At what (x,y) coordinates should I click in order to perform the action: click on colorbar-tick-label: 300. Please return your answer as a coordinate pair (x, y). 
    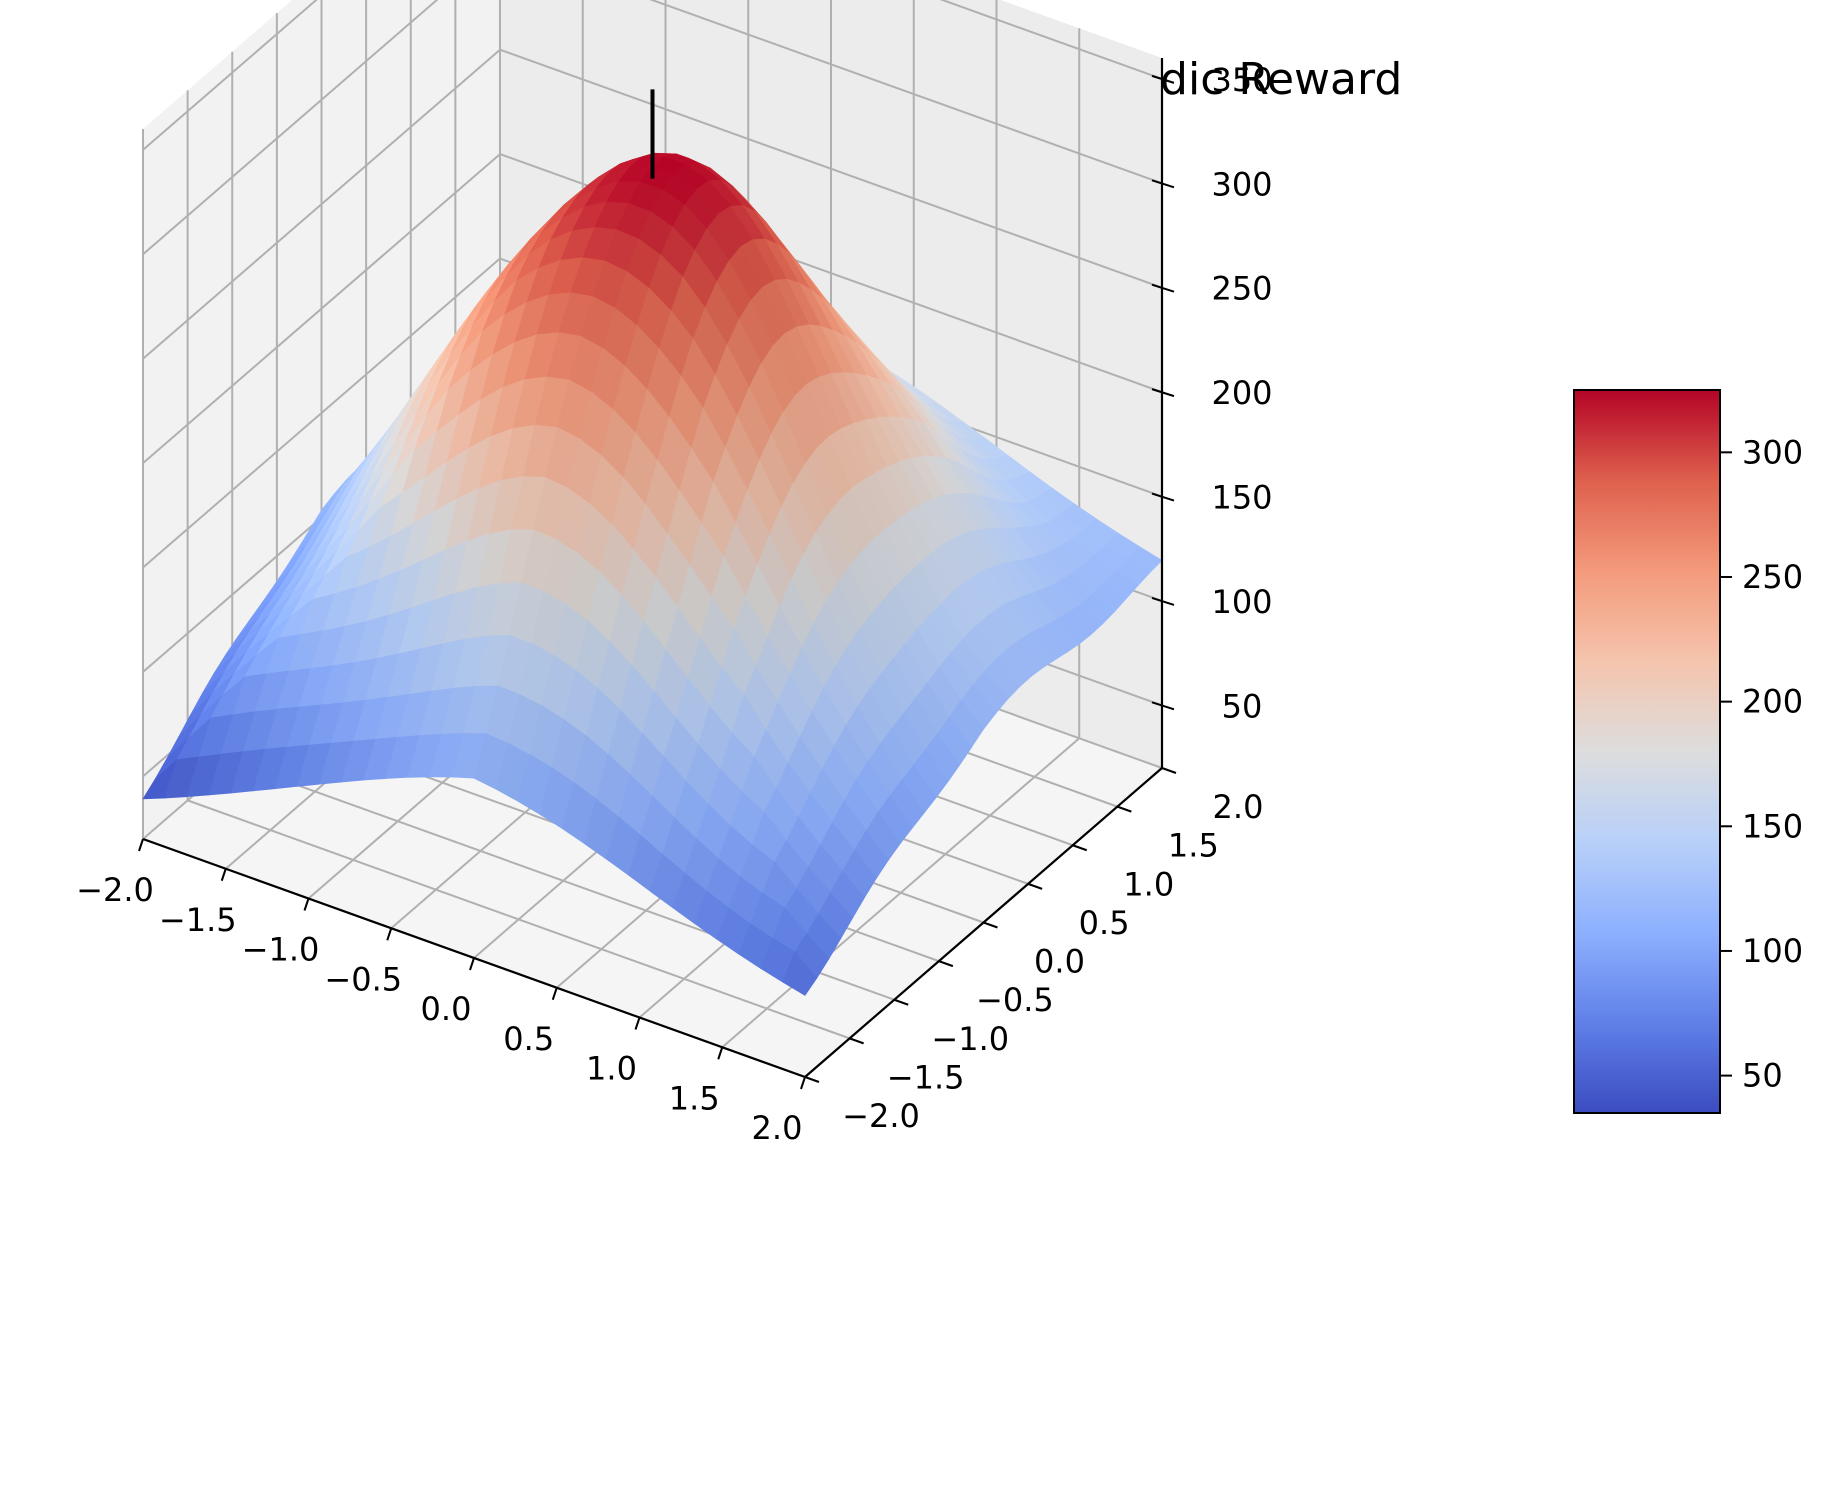
    Looking at the image, I should click on (1772, 452).